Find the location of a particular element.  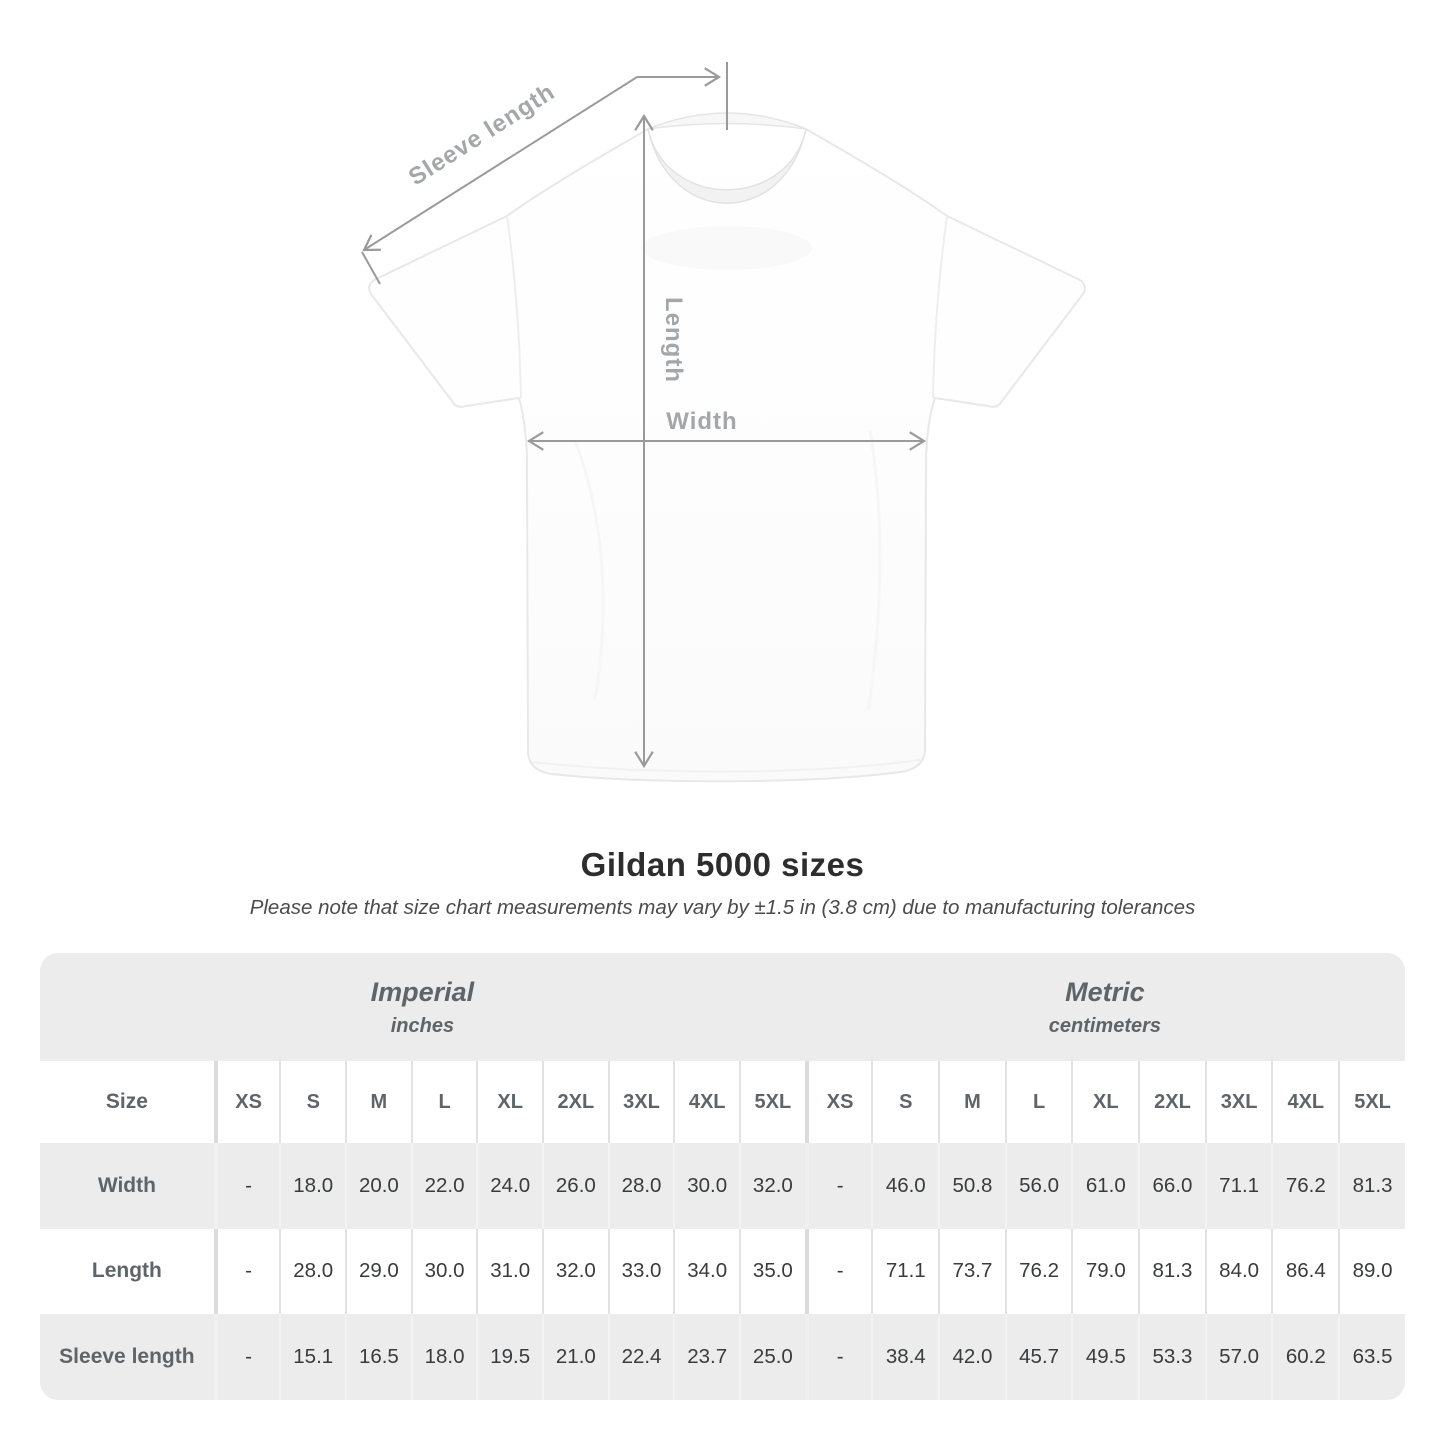

metric-unit-label: centimeters is located at coordinates (1105, 1025).